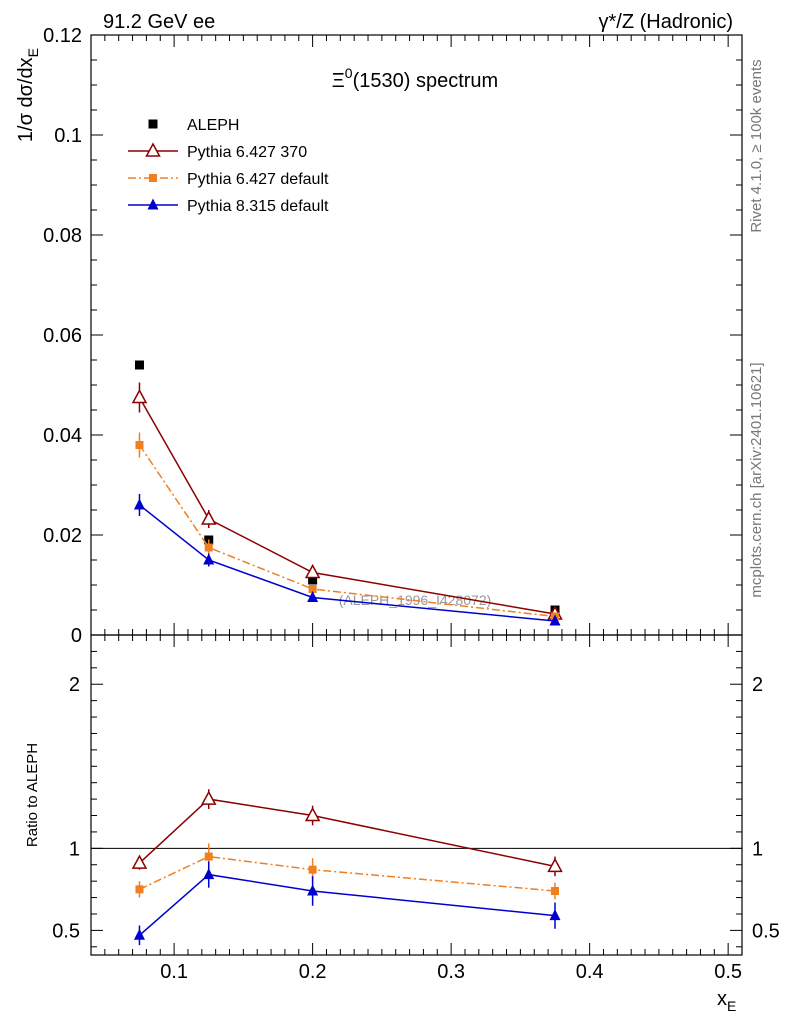 The image size is (786, 1024). I want to click on y-main-tick-label: 0.12, so click(62, 36).